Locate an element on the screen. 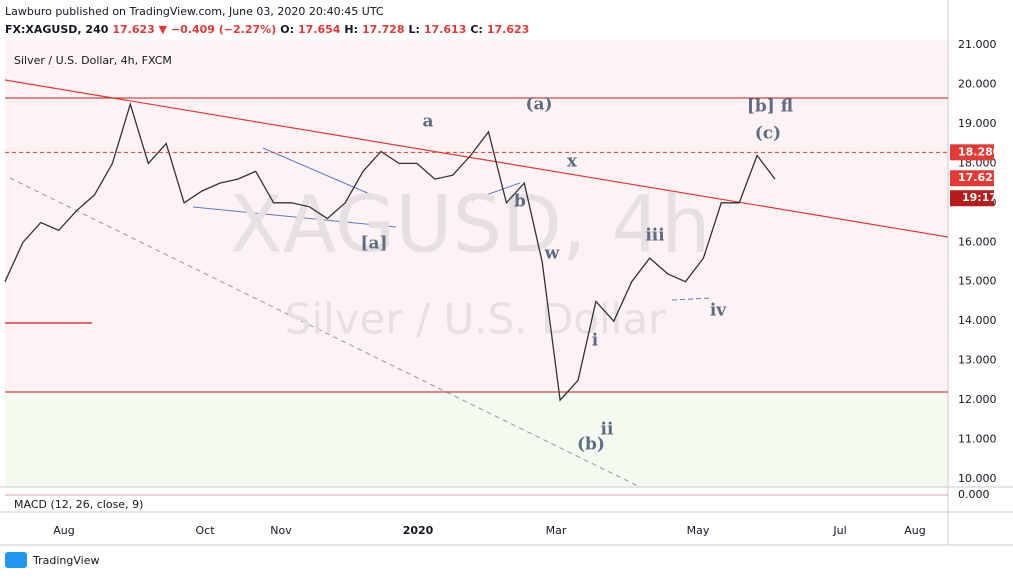  quote-part: H: is located at coordinates (351, 29).